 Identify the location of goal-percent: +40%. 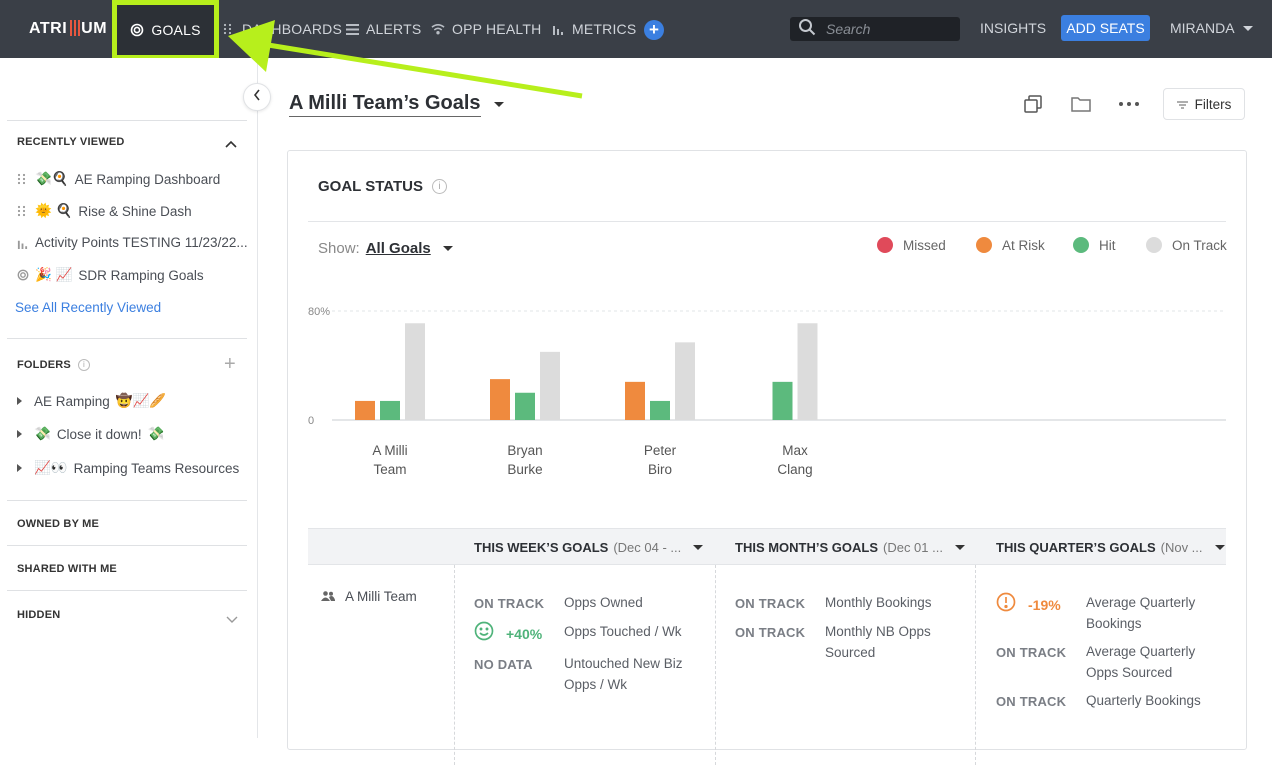
(524, 633).